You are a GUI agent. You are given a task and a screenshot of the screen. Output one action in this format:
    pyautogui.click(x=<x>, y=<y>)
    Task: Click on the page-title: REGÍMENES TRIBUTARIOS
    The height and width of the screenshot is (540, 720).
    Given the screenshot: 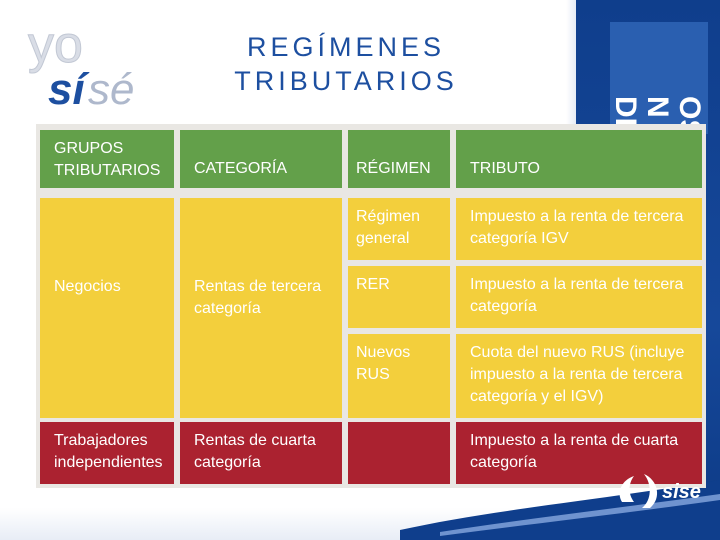 What is the action you would take?
    pyautogui.click(x=346, y=64)
    